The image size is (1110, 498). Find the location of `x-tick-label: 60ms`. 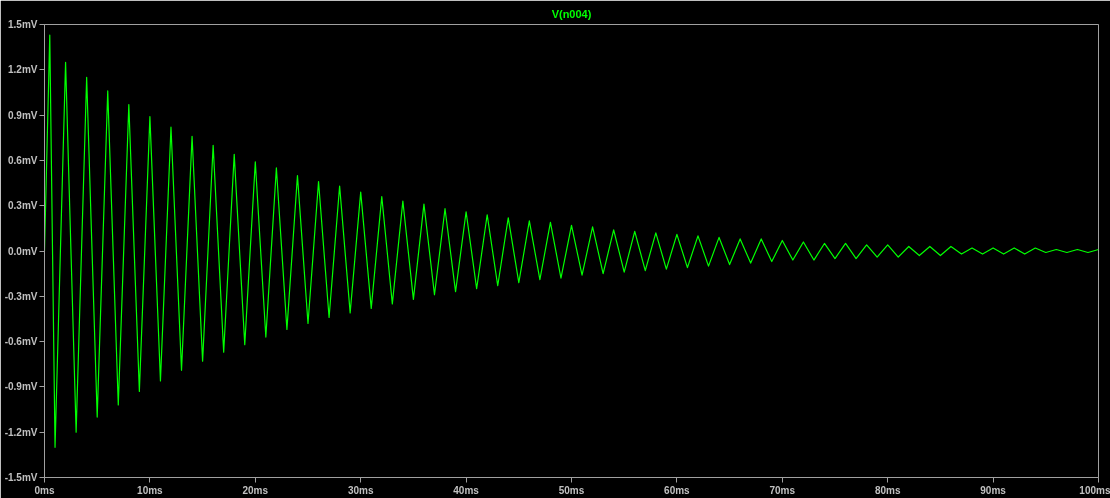

x-tick-label: 60ms is located at coordinates (677, 490).